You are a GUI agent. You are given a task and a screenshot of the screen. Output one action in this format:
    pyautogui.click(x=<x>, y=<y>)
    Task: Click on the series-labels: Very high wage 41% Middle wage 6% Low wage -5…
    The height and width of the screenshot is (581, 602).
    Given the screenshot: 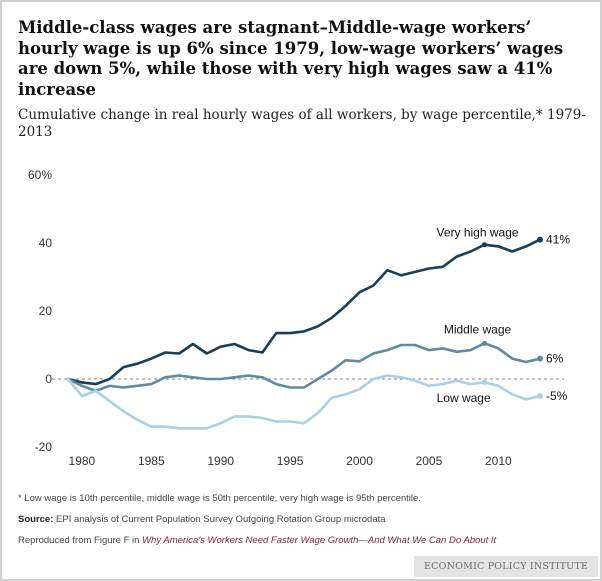 What is the action you would take?
    pyautogui.click(x=503, y=315)
    